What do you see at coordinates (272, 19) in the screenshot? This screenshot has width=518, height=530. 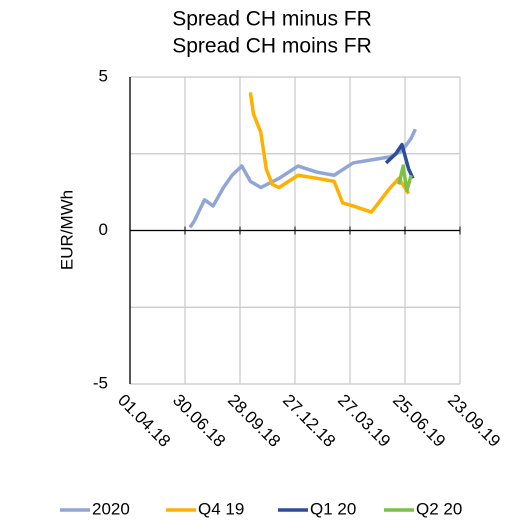 I see `chart-title: Spread CH minus FR` at bounding box center [272, 19].